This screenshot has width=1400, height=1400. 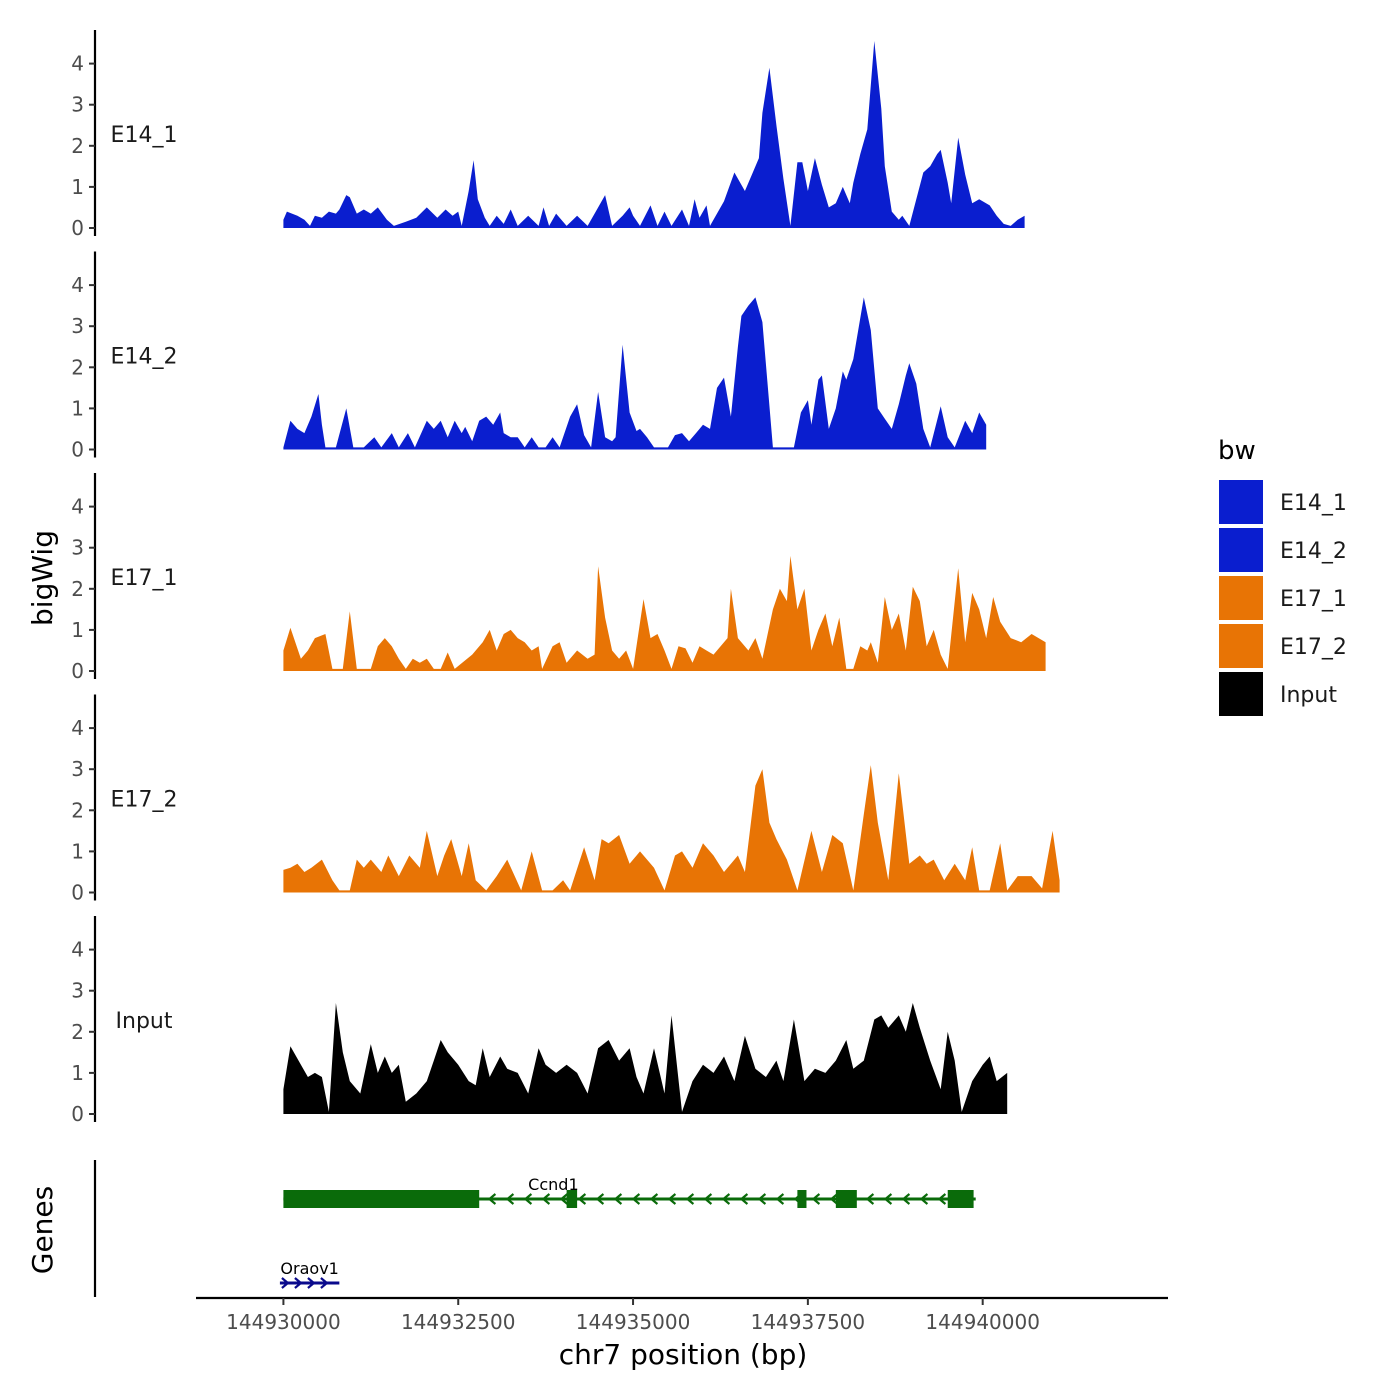 What do you see at coordinates (144, 800) in the screenshot?
I see `track-label: E17_2` at bounding box center [144, 800].